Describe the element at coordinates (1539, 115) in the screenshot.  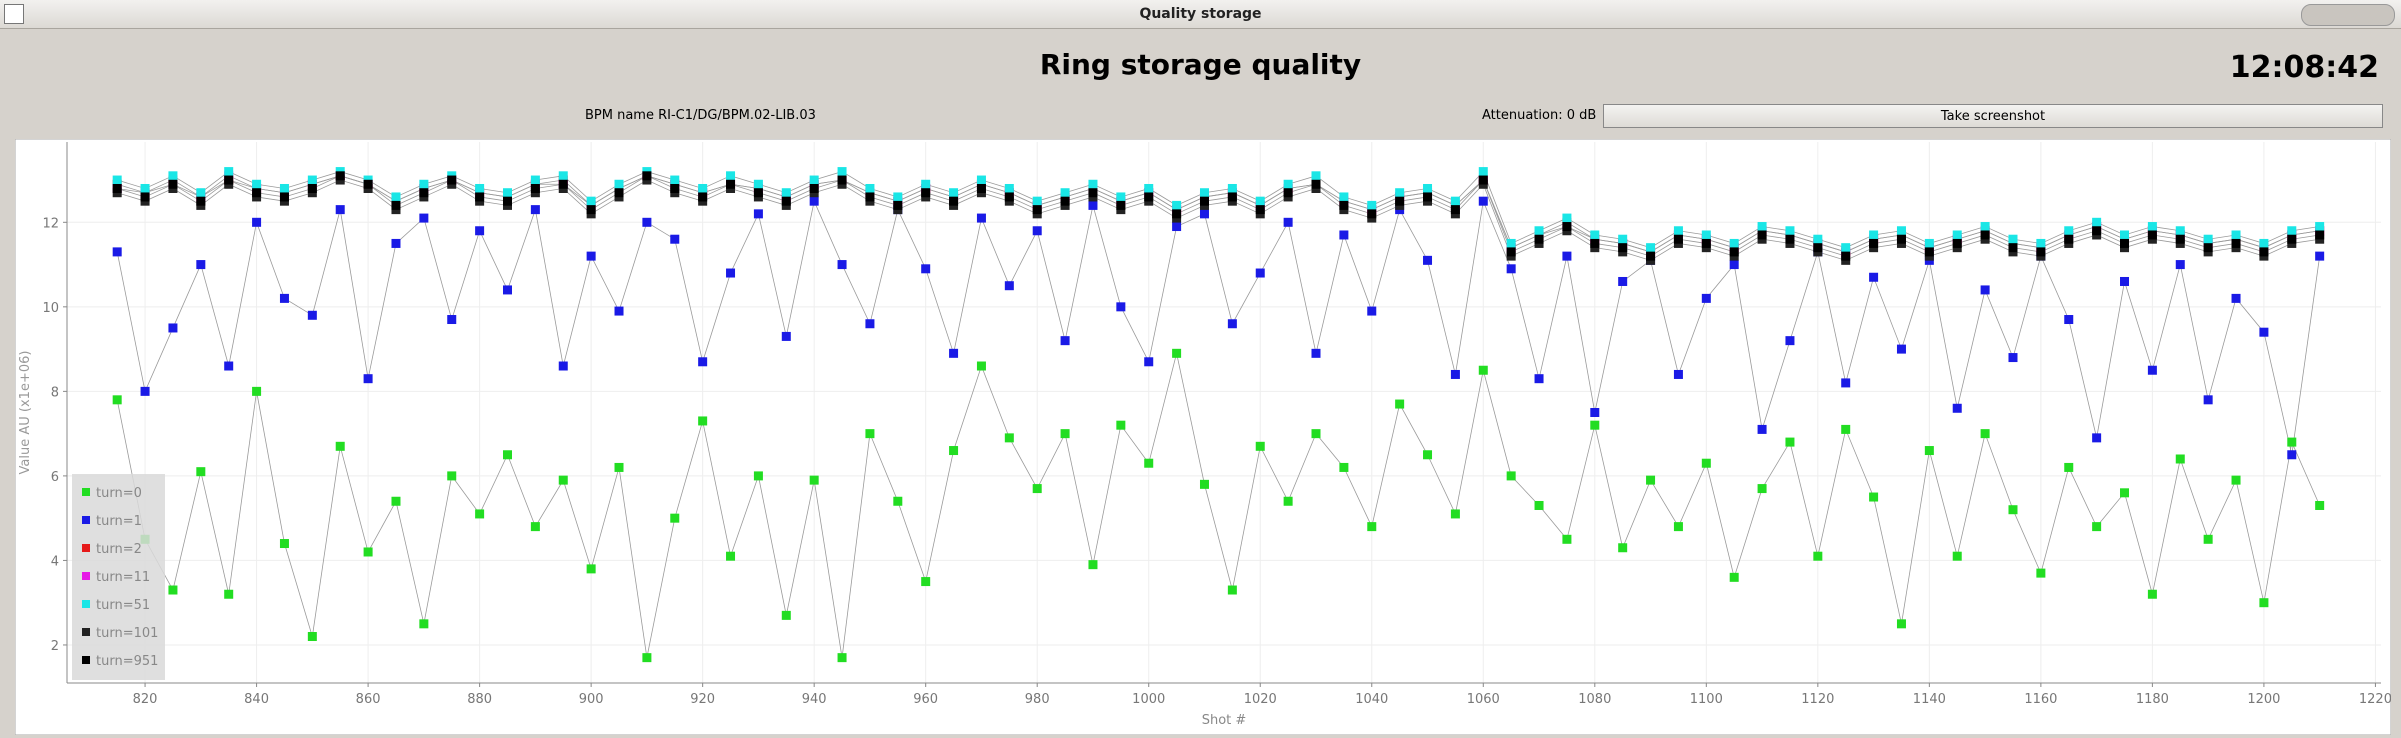
I see `attenuation: Attenuation: 0 dB` at that location.